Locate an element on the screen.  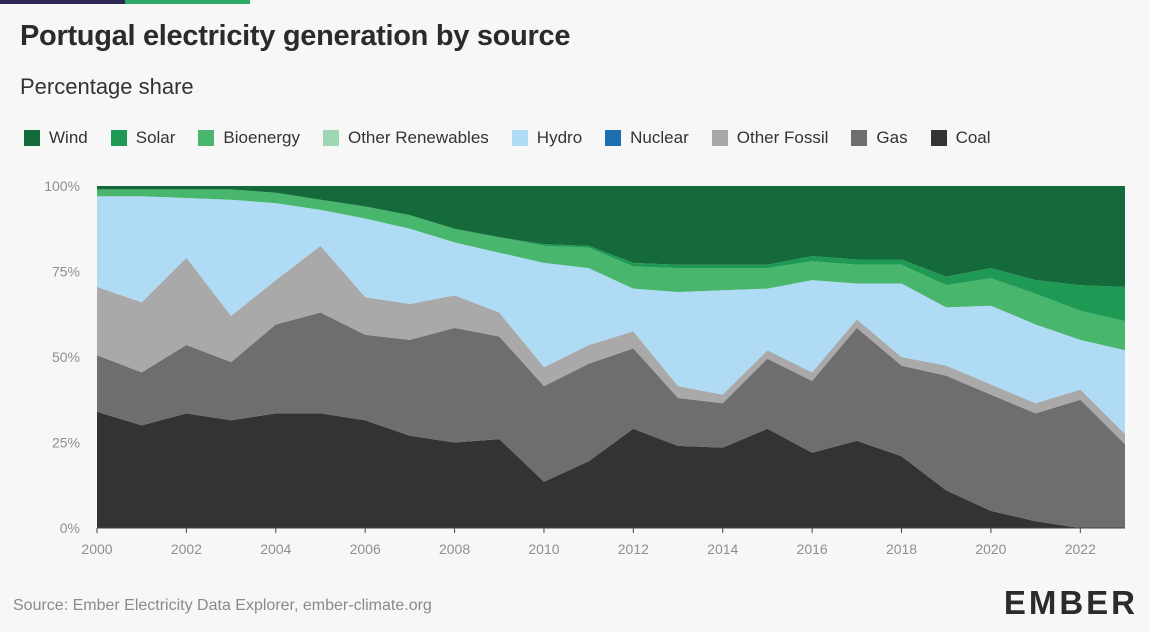
legend-item-gas: Gas is located at coordinates (879, 138).